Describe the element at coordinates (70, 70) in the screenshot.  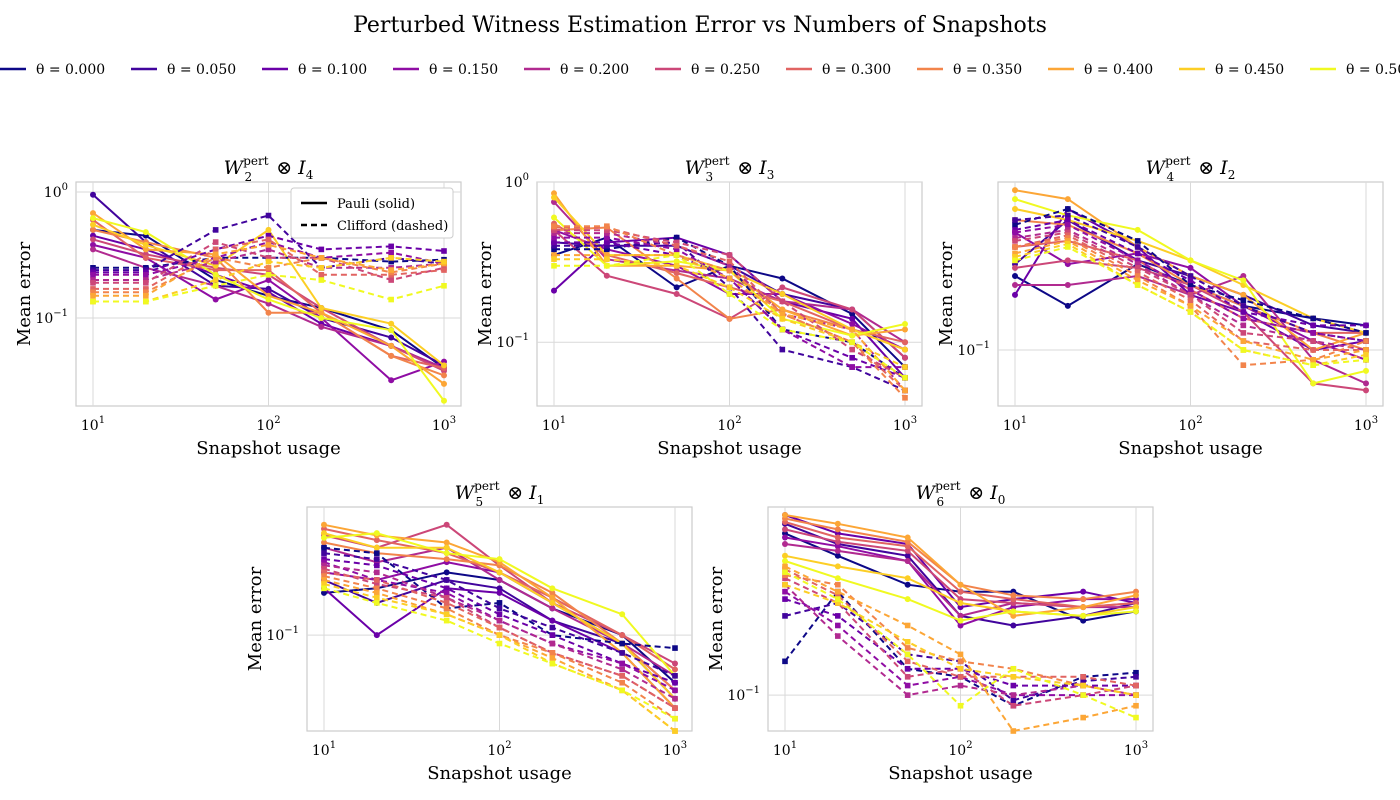
I see `legend-label-0: θ = 0.000` at that location.